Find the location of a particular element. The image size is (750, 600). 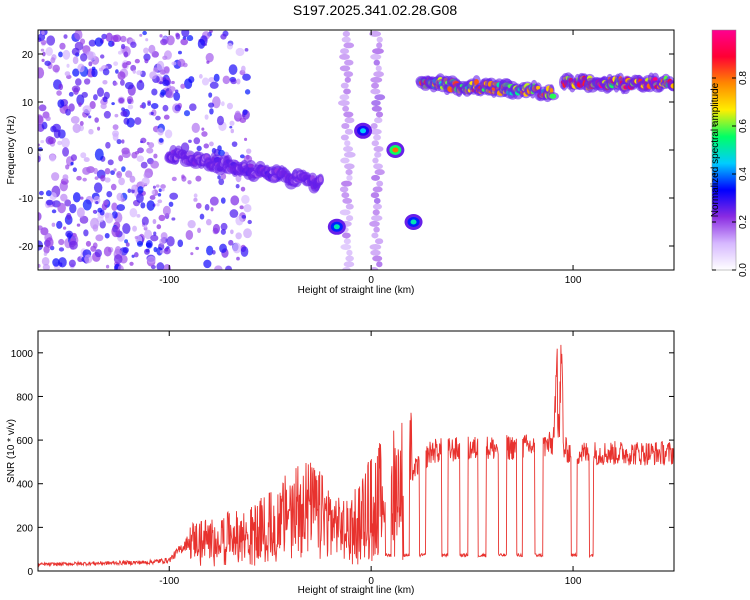

x-tick-label: 0 is located at coordinates (371, 581).